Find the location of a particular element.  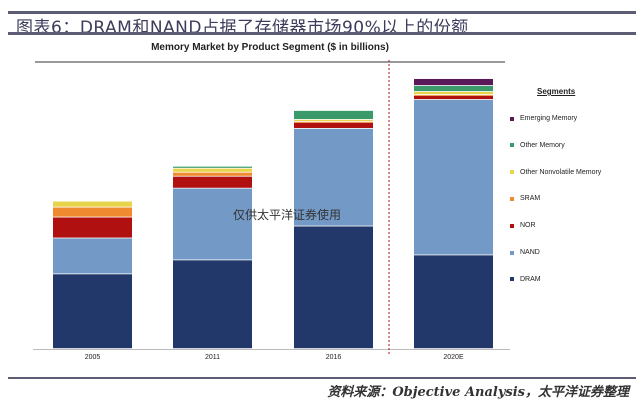

bar-other-nonvolatile-memory-2020E is located at coordinates (453, 93).